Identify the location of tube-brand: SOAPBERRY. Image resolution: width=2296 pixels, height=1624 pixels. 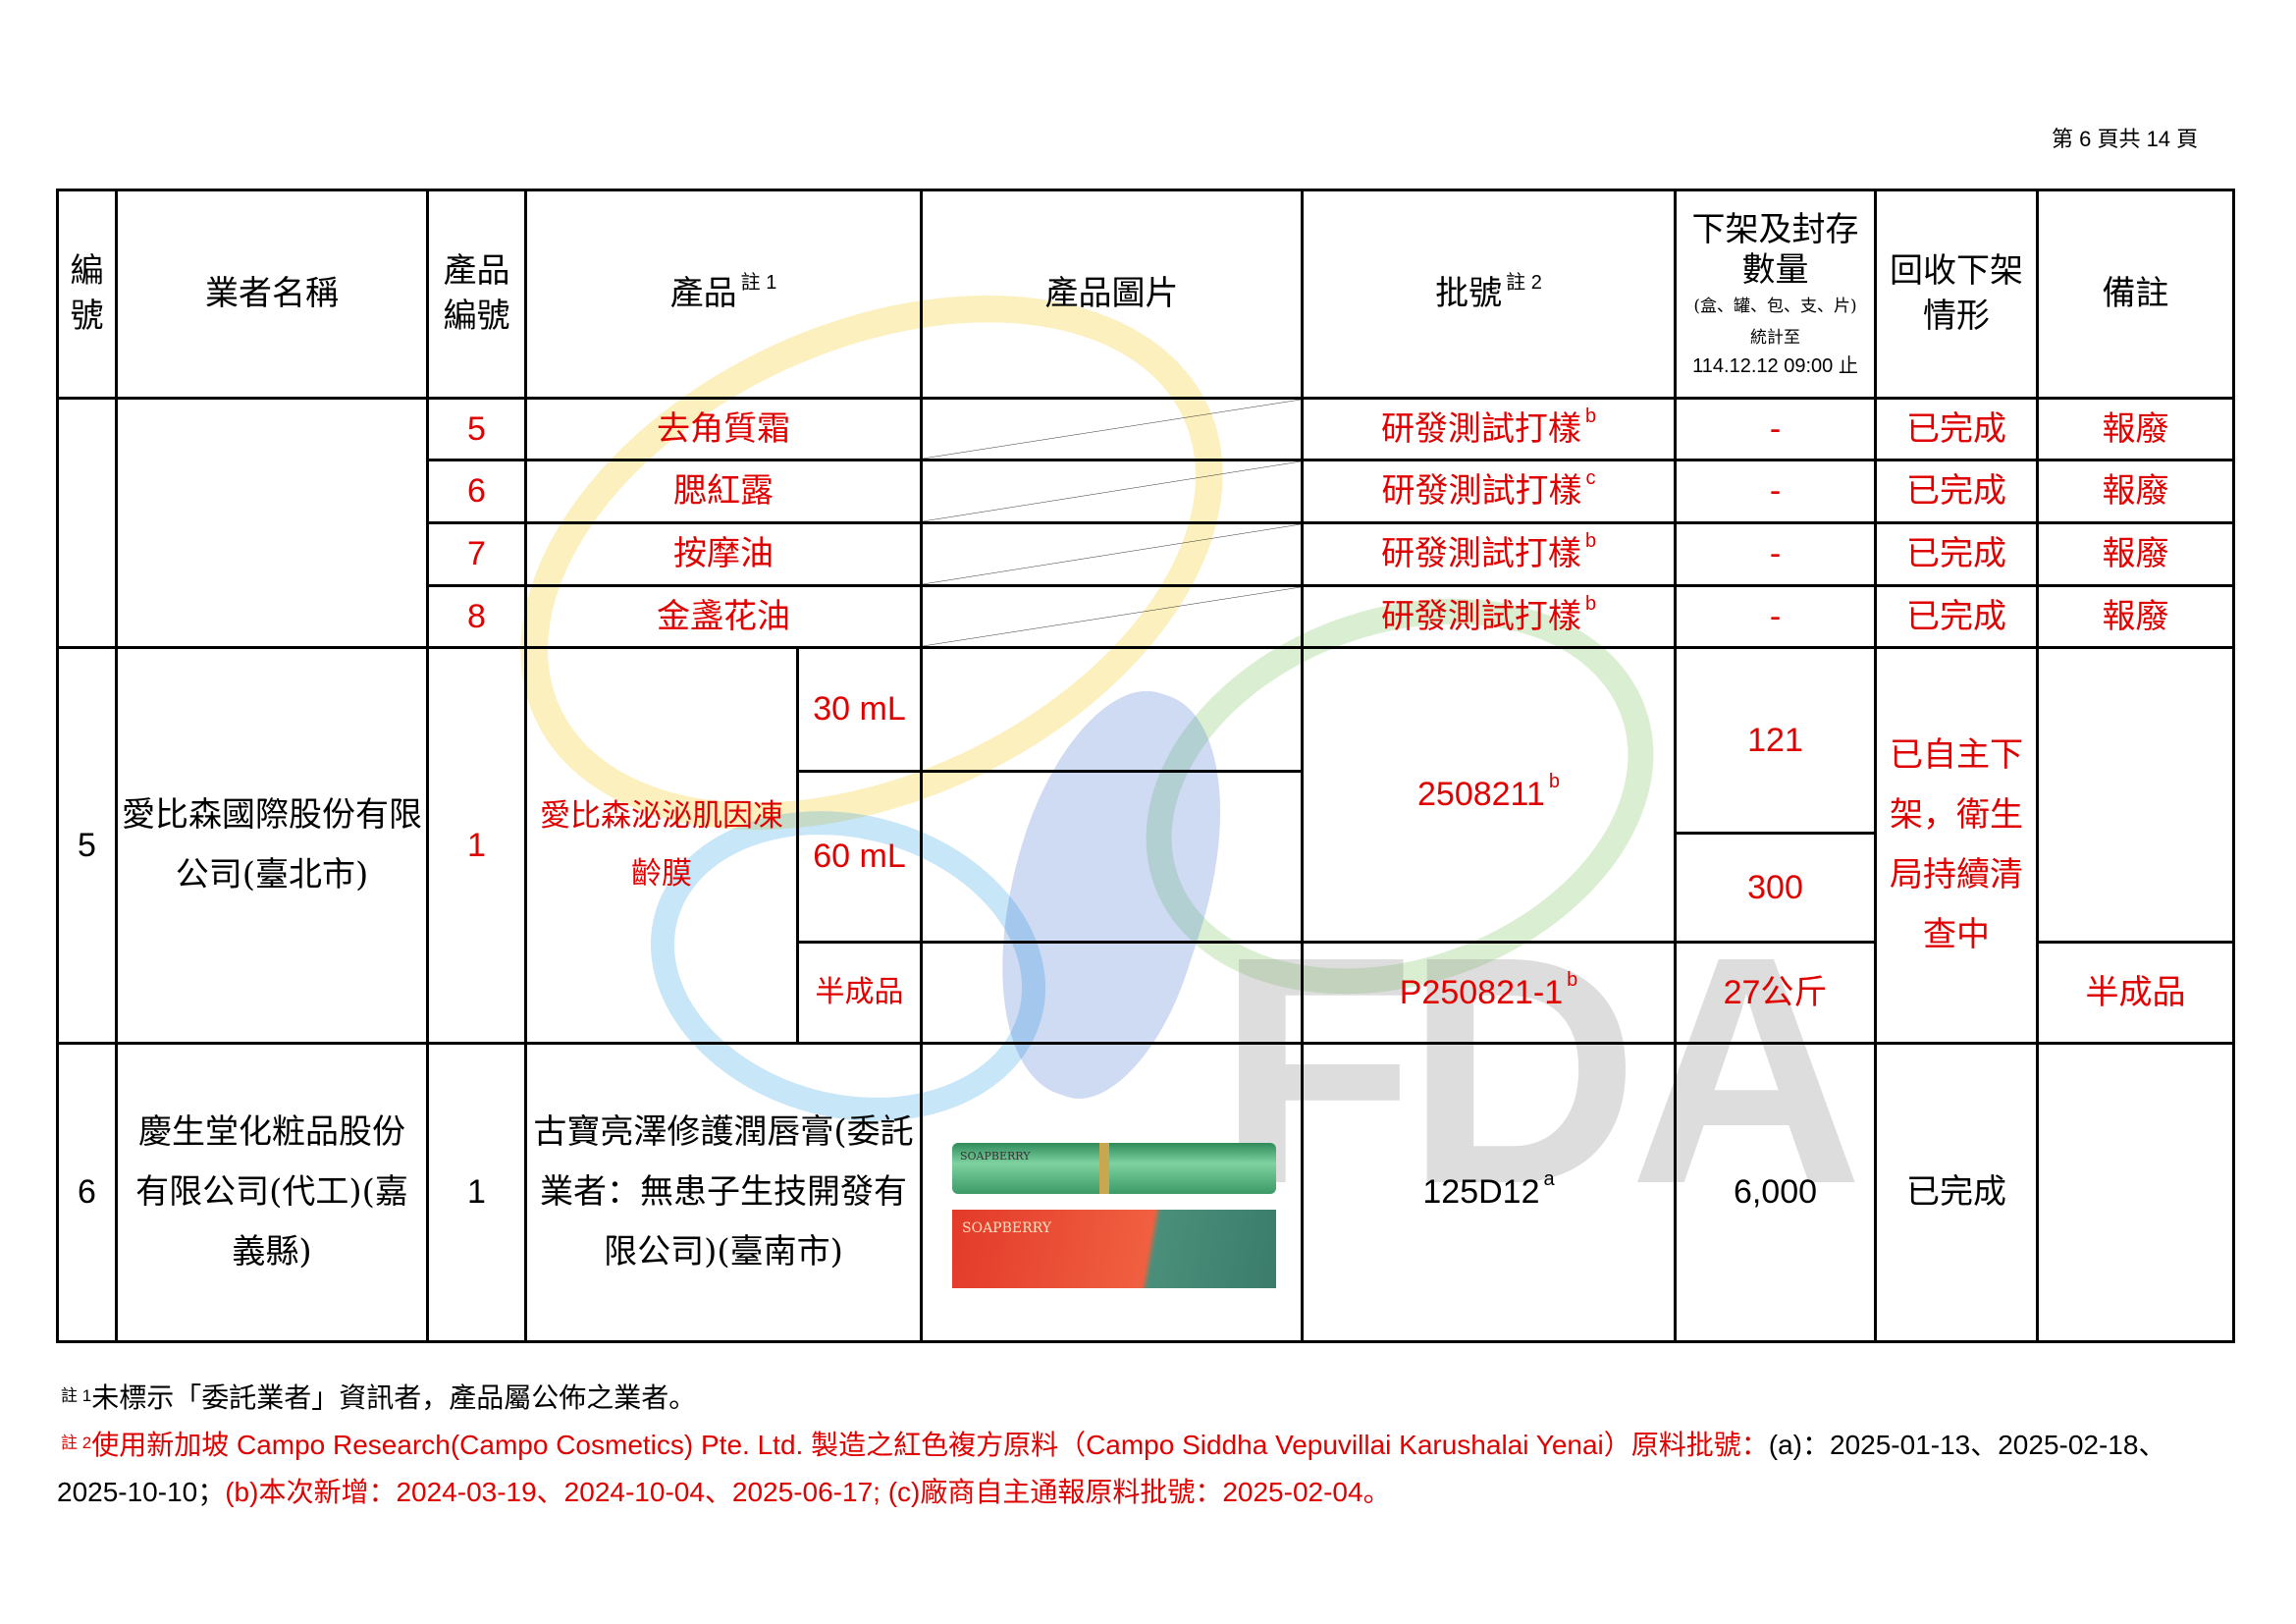
(996, 1156).